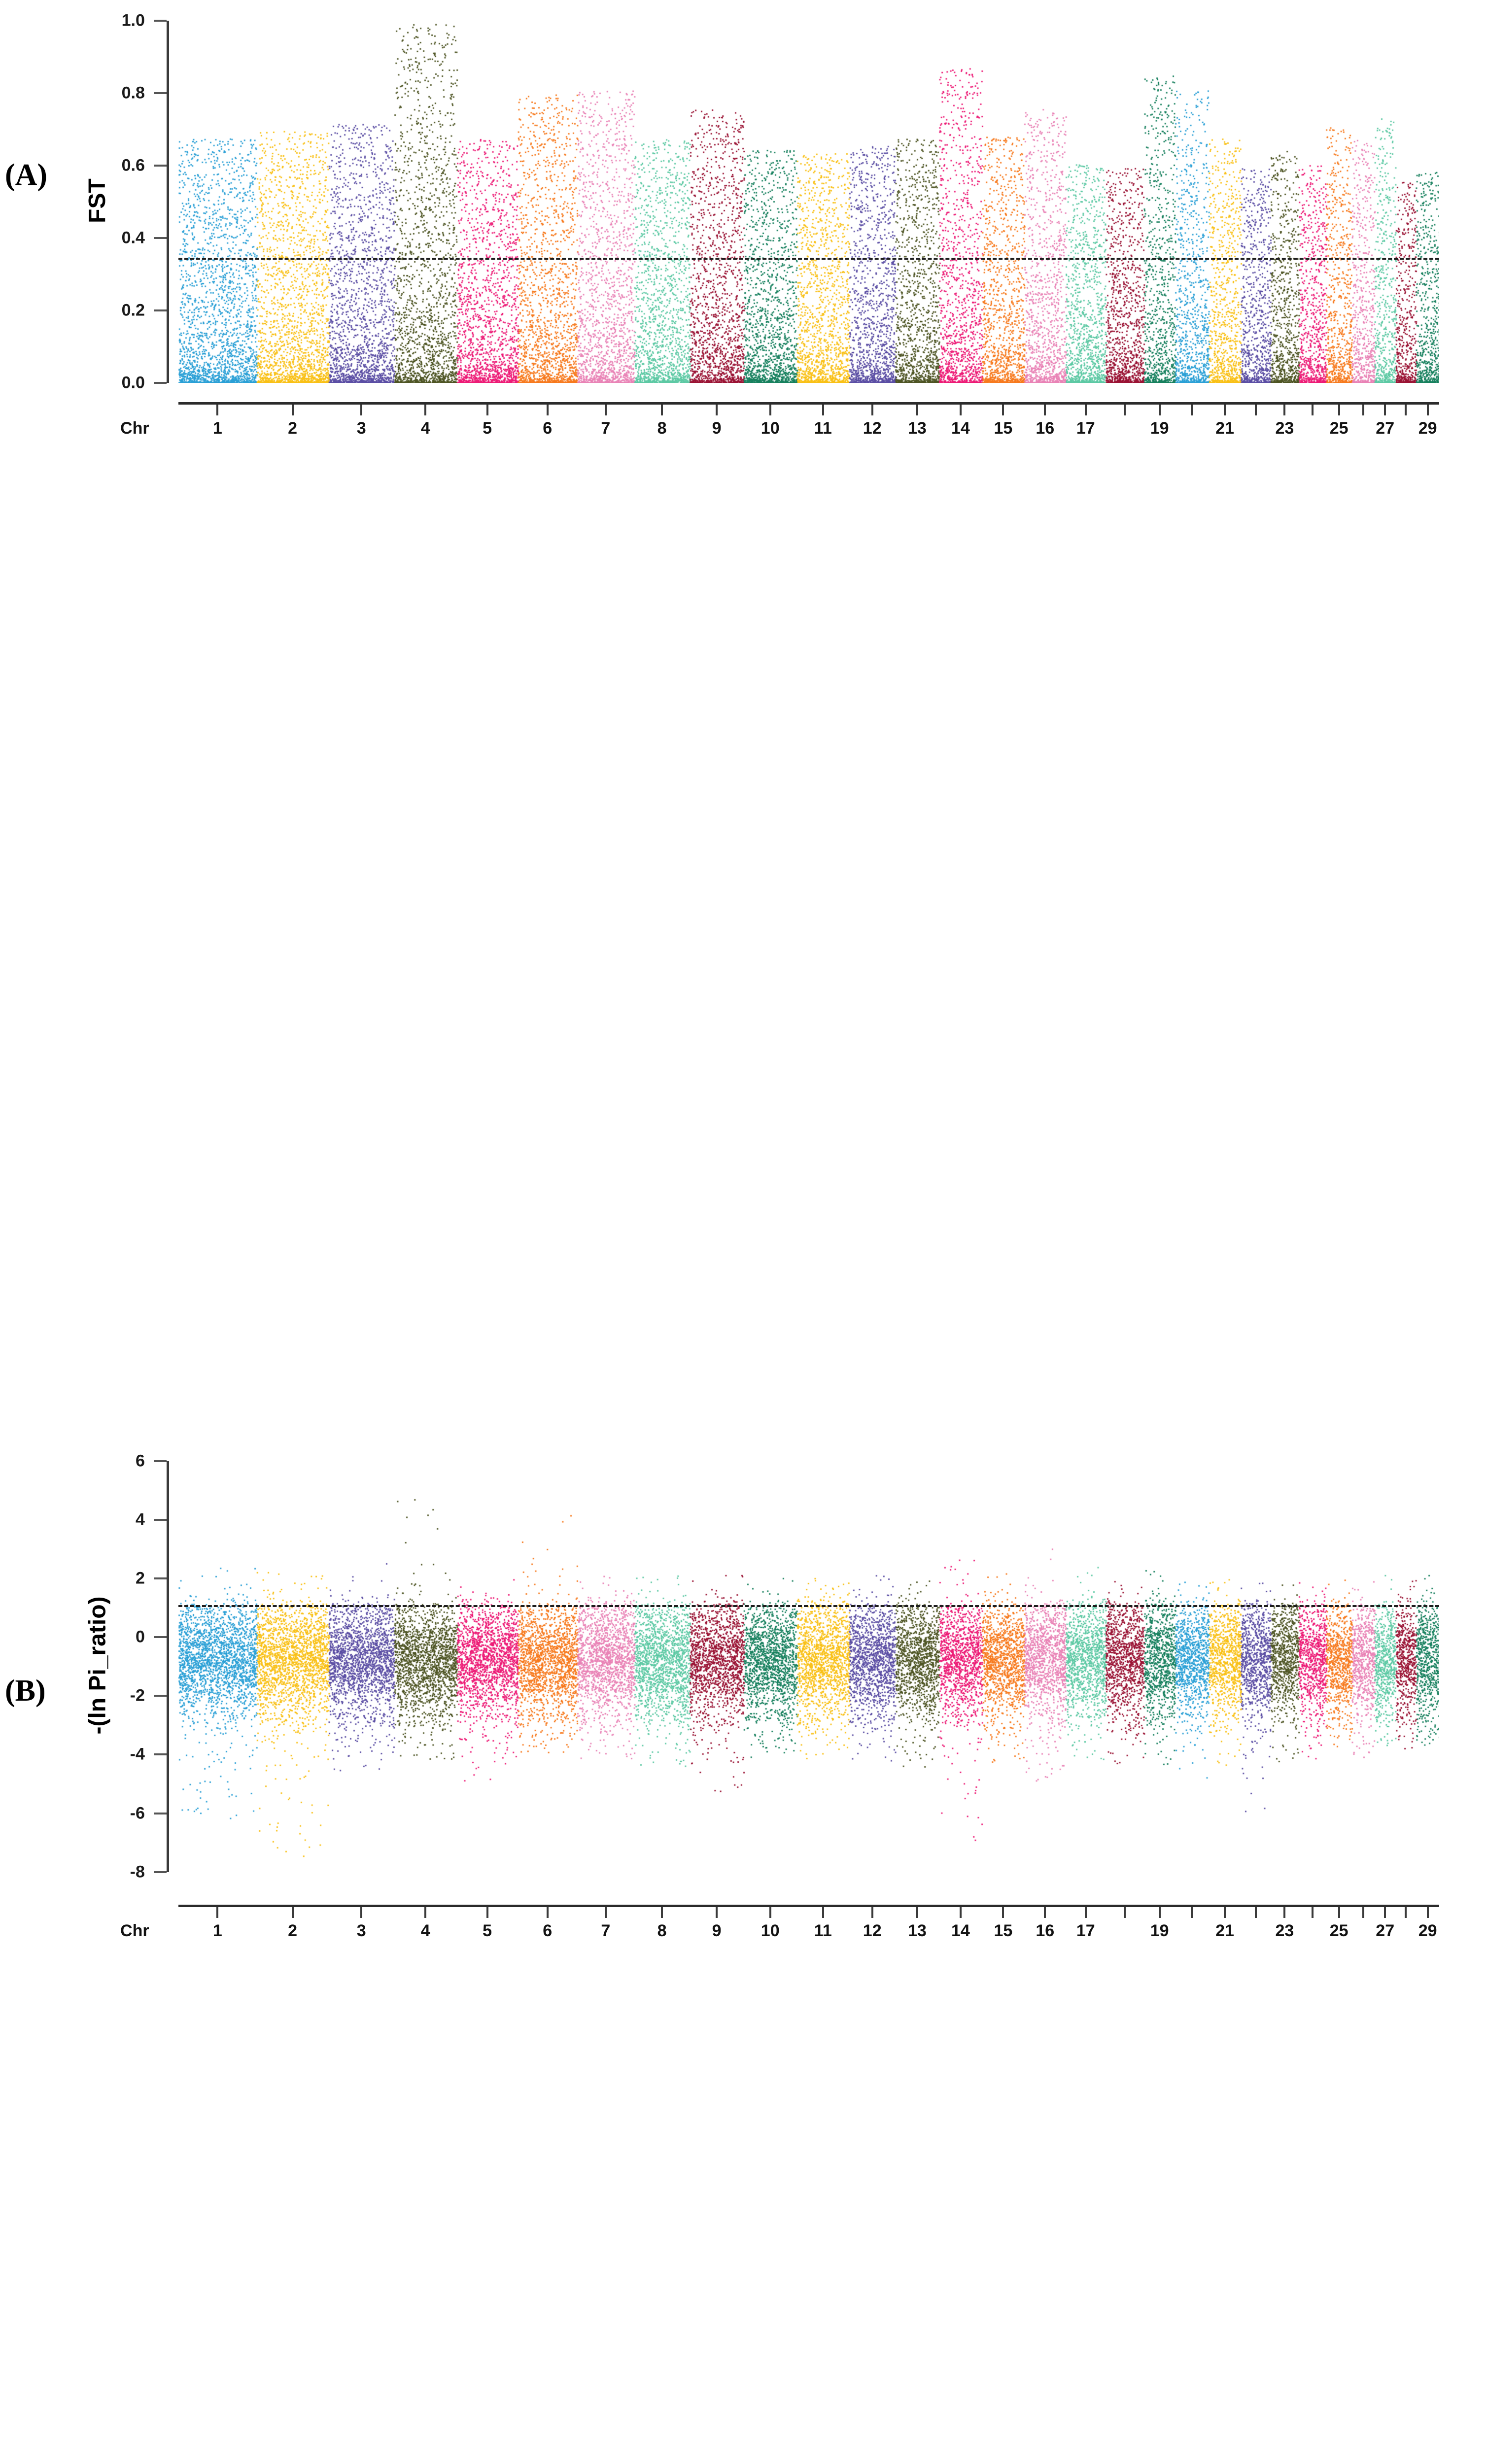  I want to click on x-axis-tick-label: 1, so click(217, 1930).